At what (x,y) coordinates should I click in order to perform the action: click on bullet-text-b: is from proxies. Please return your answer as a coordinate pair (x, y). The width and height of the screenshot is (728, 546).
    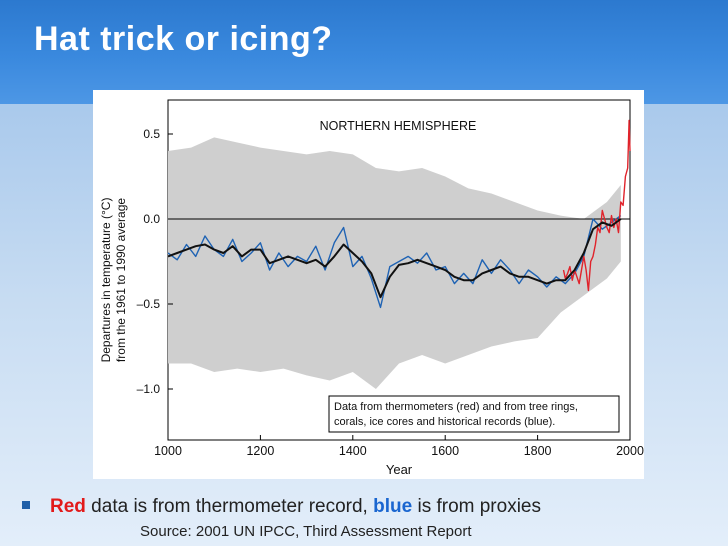
    Looking at the image, I should click on (476, 506).